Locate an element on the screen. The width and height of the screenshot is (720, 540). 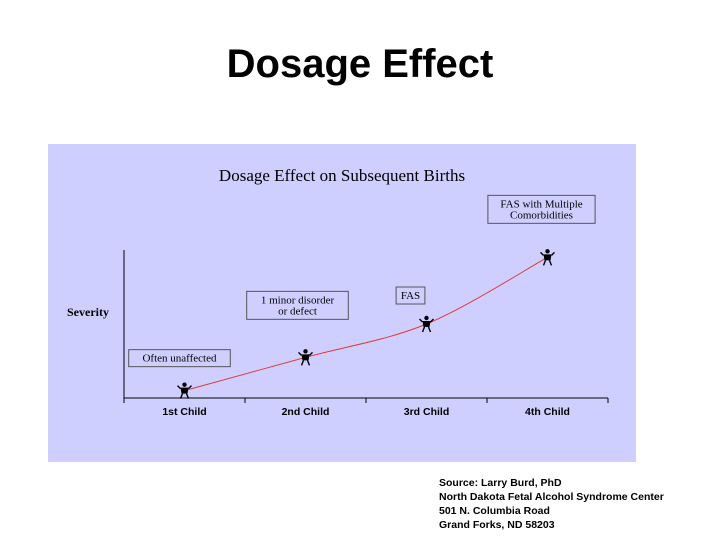
chart-title: Dosage Effect on Subsequent Births is located at coordinates (342, 175).